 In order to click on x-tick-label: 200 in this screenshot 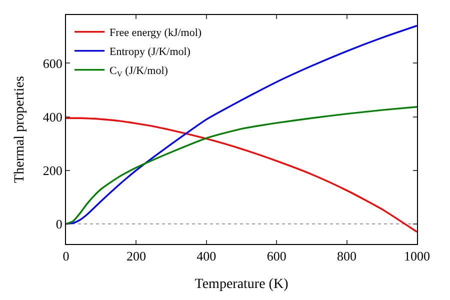, I will do `click(136, 256)`.